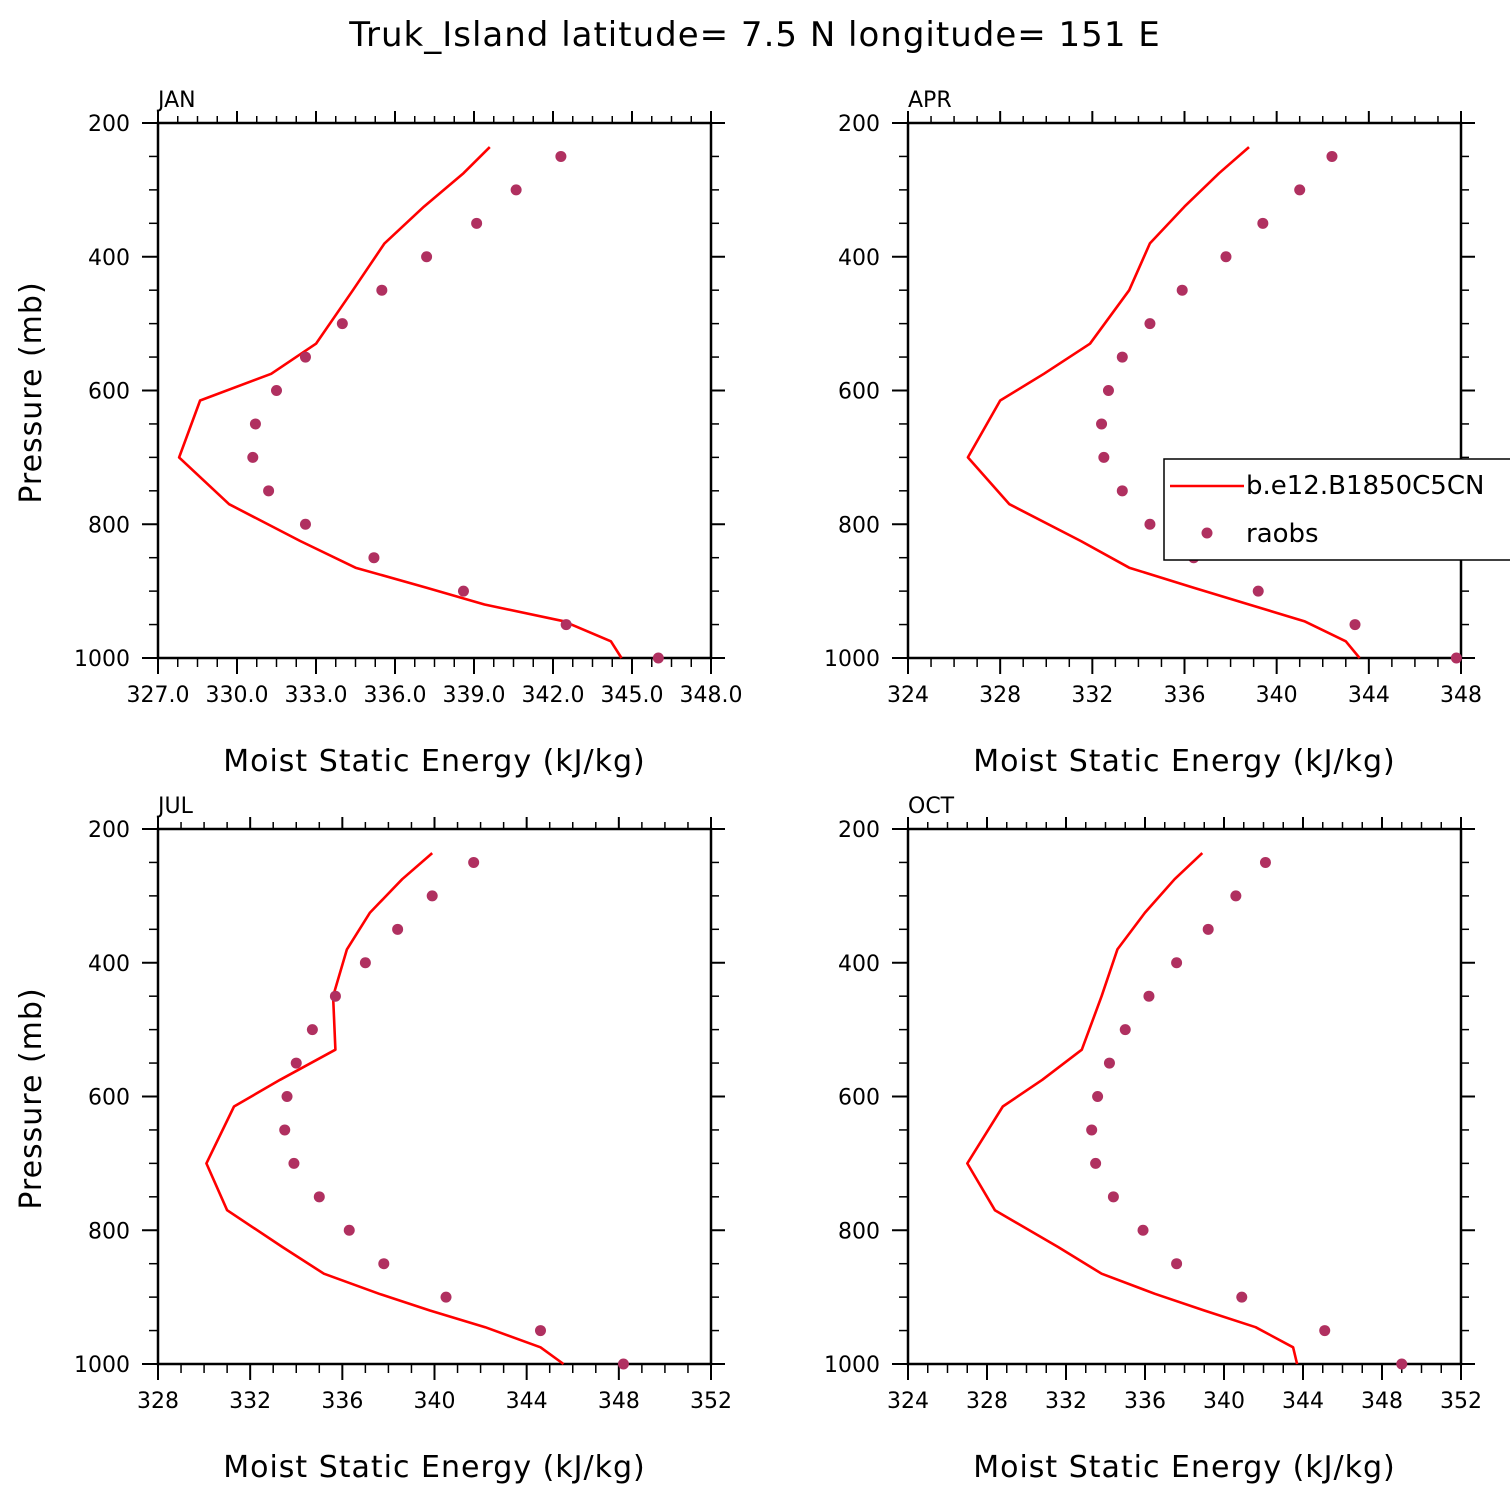 This screenshot has height=1510, width=1510. Describe the element at coordinates (1092, 695) in the screenshot. I see `x-tick-label: 332` at that location.